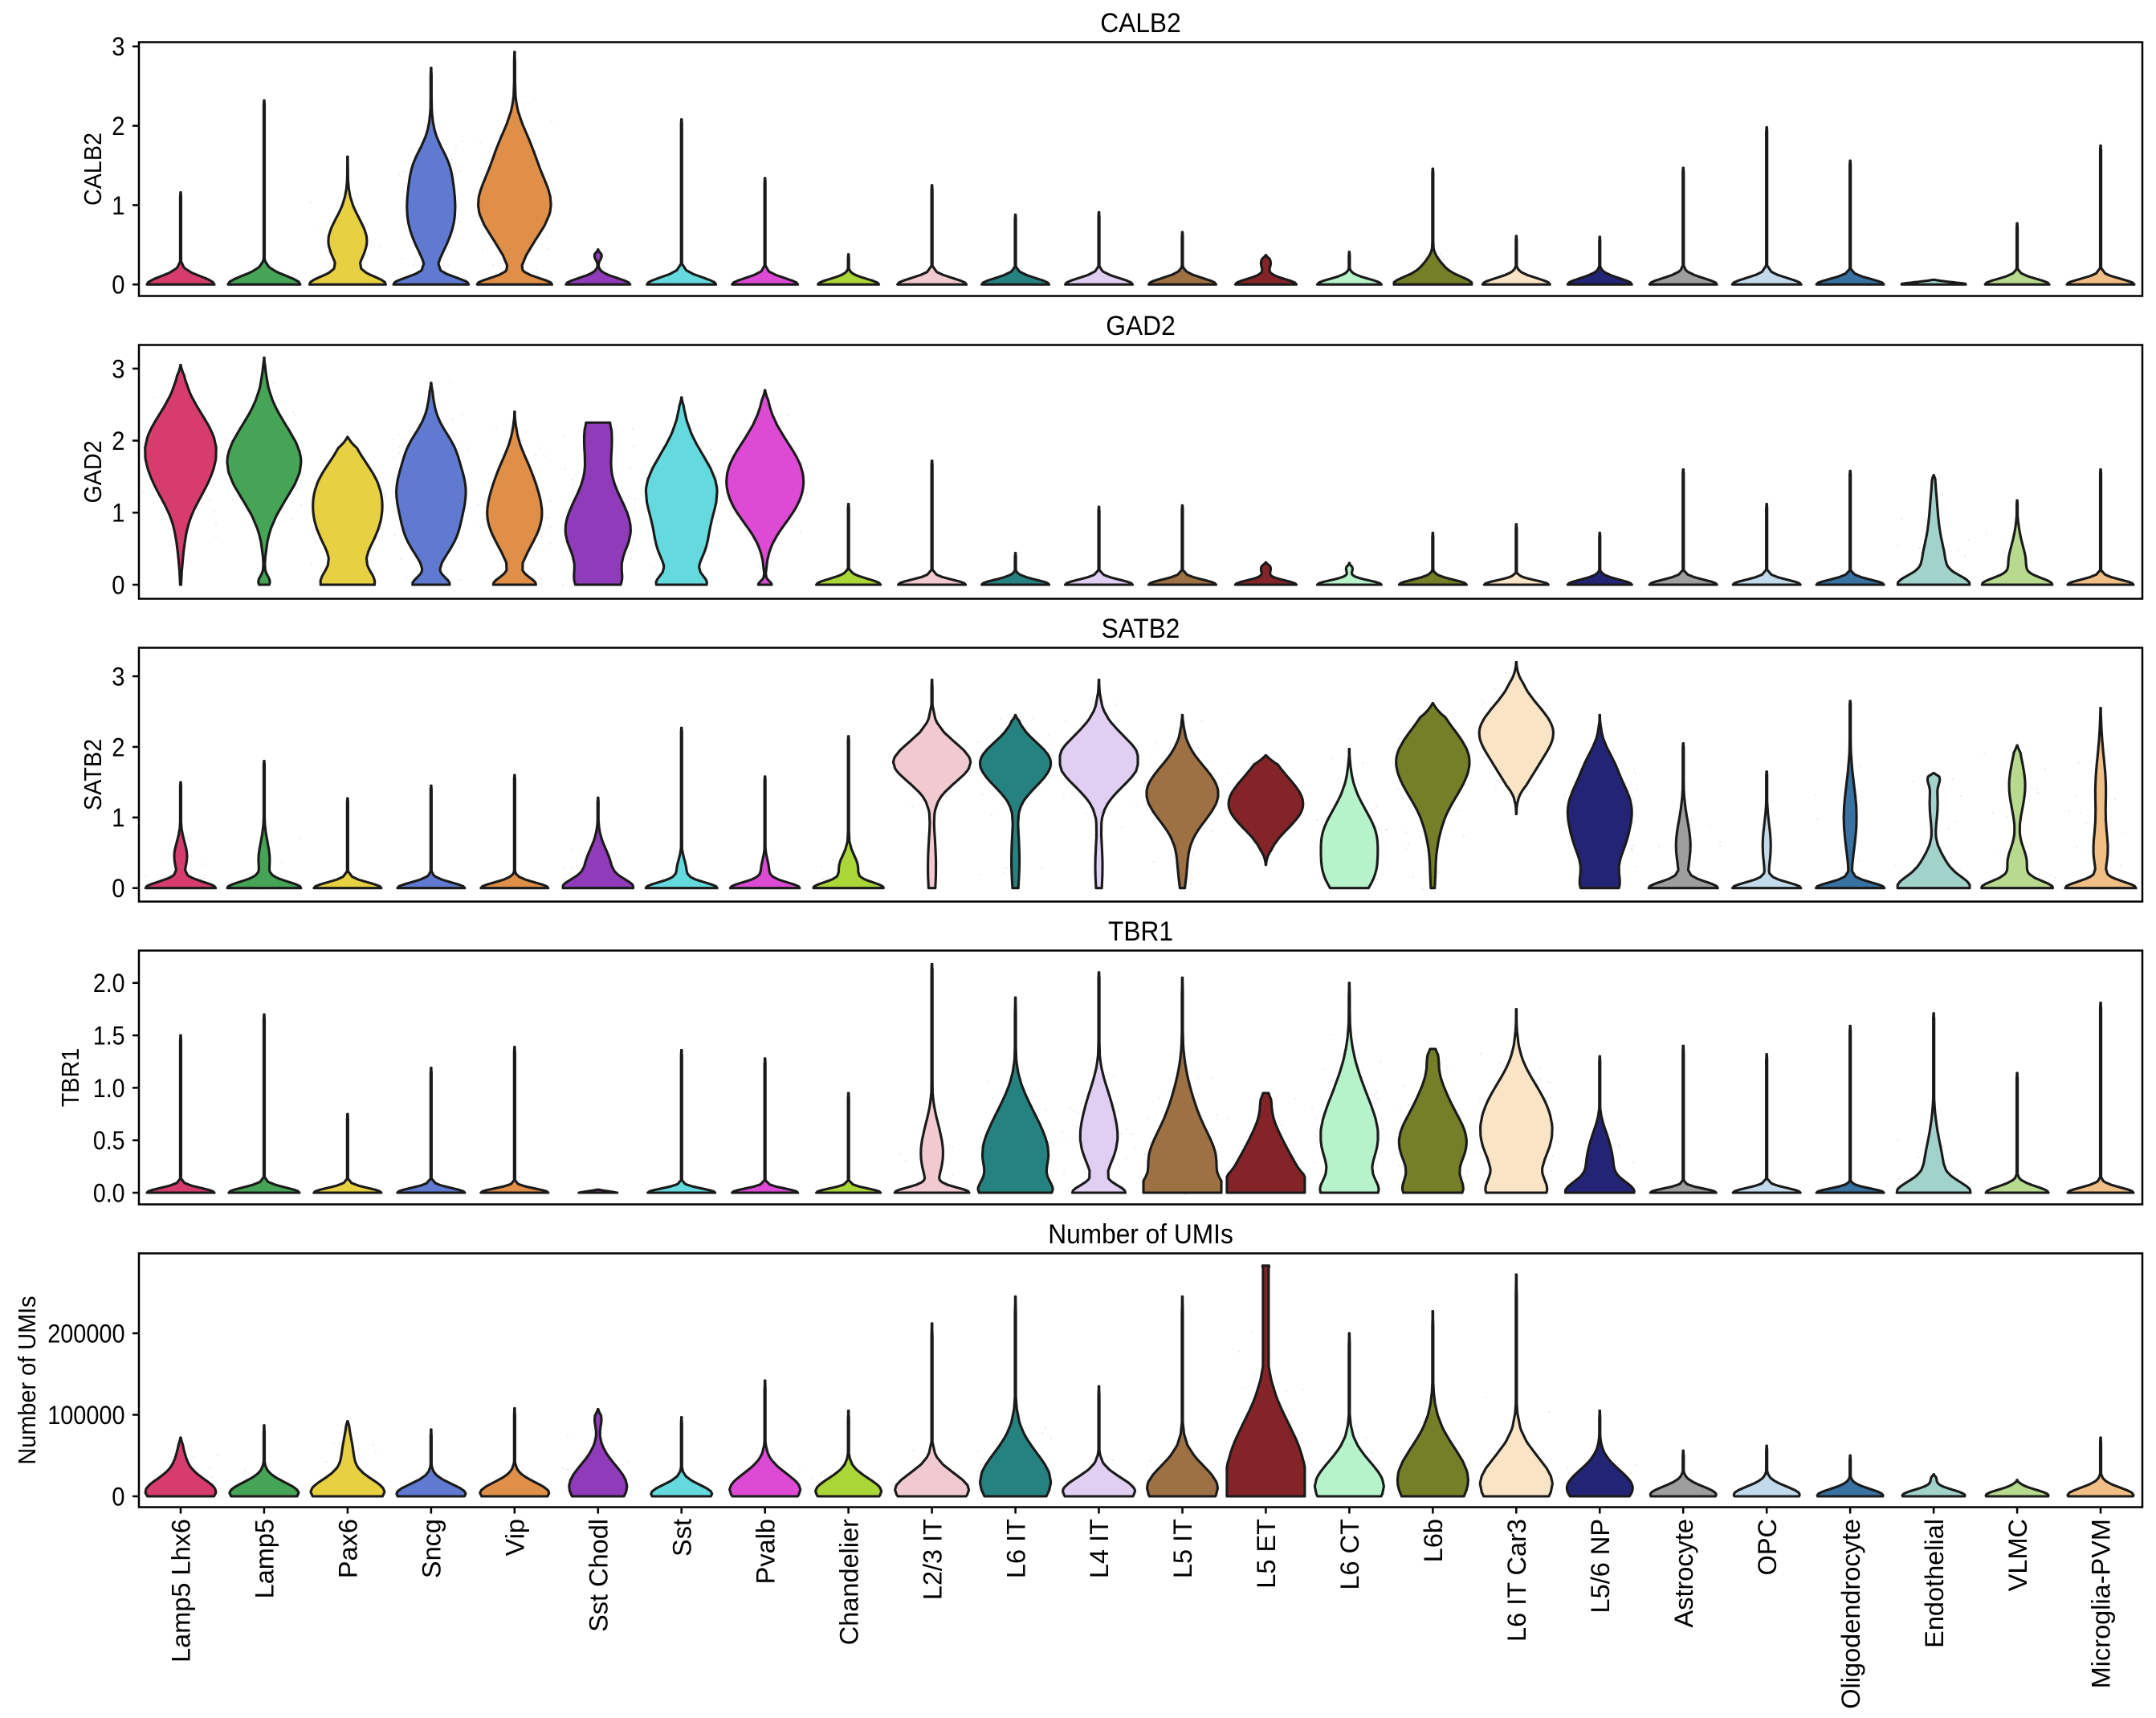  What do you see at coordinates (109, 1088) in the screenshot?
I see `svg-text: 1.0` at bounding box center [109, 1088].